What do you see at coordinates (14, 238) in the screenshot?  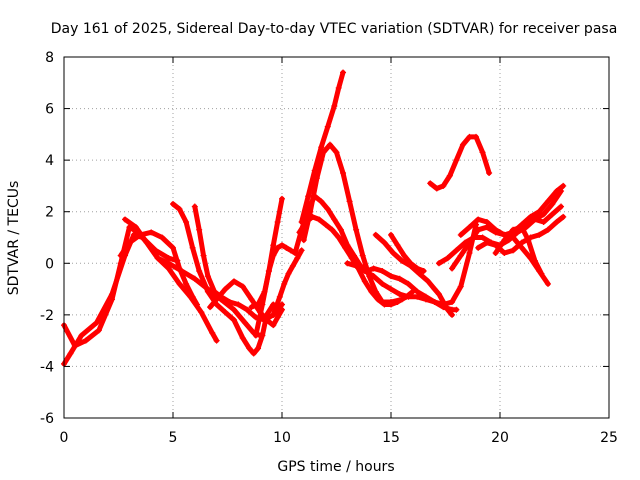 I see `y-axis-title: SDTVAR / TECUs` at bounding box center [14, 238].